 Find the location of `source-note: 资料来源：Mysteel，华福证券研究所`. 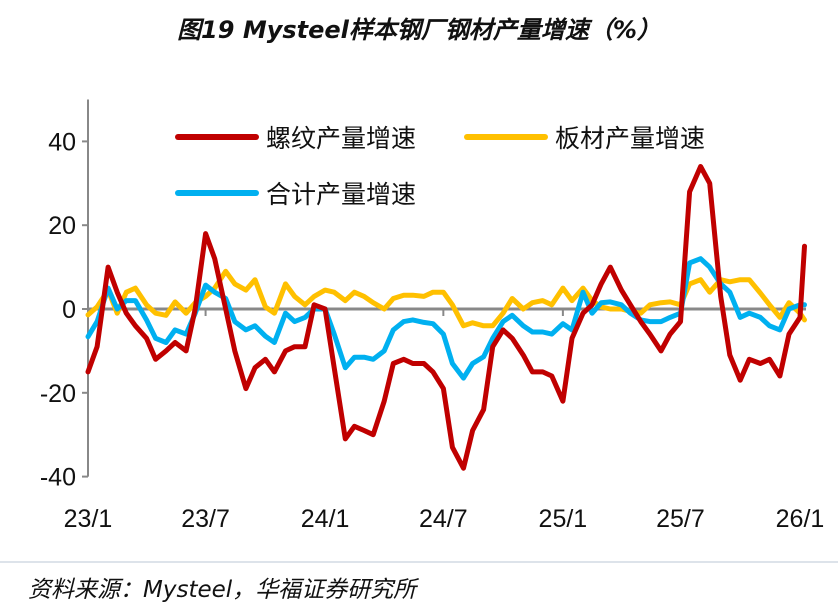

source-note: 资料来源：Mysteel，华福证券研究所 is located at coordinates (222, 590).